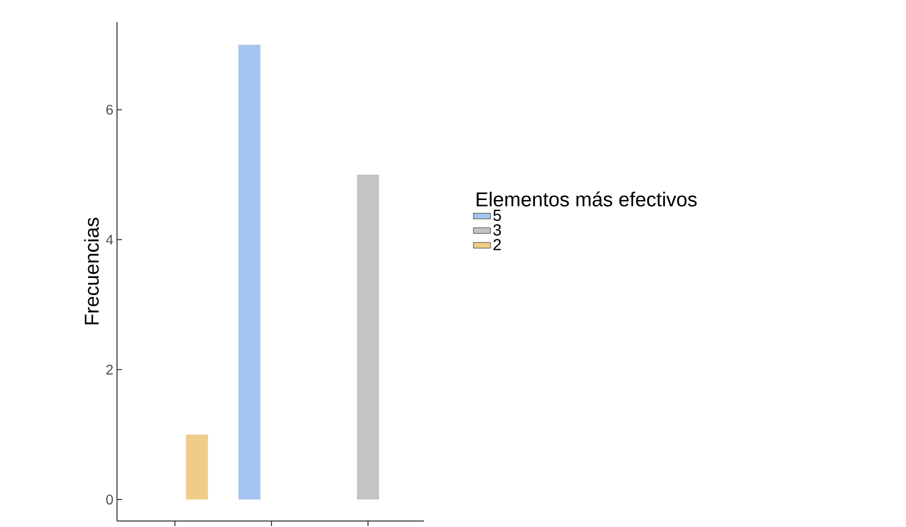 This screenshot has height=527, width=906. What do you see at coordinates (497, 215) in the screenshot?
I see `legend-label: 5` at bounding box center [497, 215].